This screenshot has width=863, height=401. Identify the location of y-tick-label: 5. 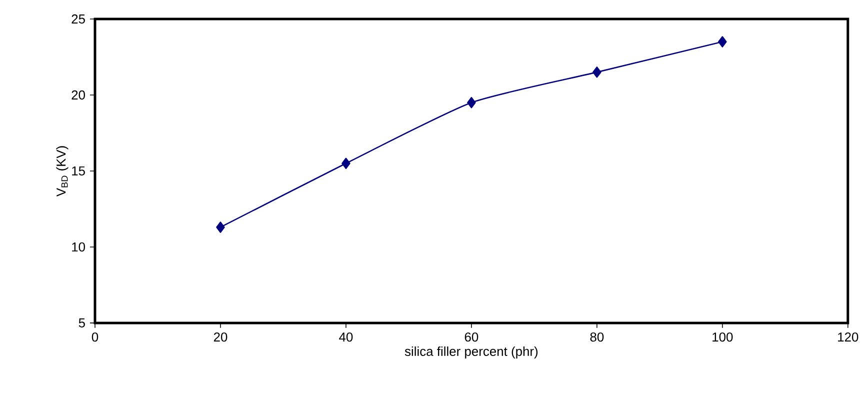
(81, 323).